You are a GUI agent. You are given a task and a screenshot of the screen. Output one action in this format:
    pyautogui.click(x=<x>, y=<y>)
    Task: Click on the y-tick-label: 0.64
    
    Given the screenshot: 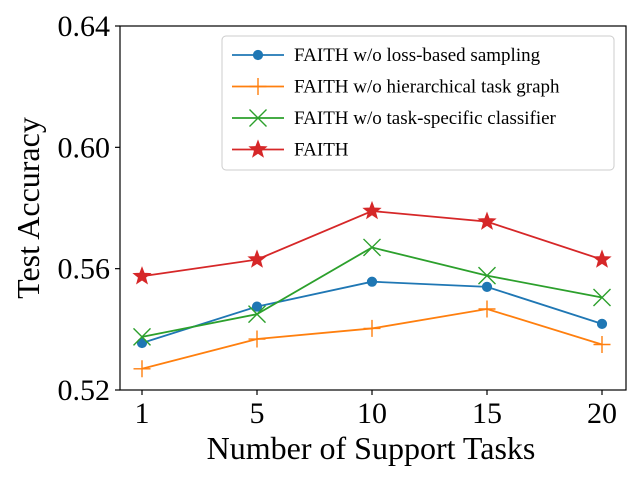 What is the action you would take?
    pyautogui.click(x=84, y=26)
    